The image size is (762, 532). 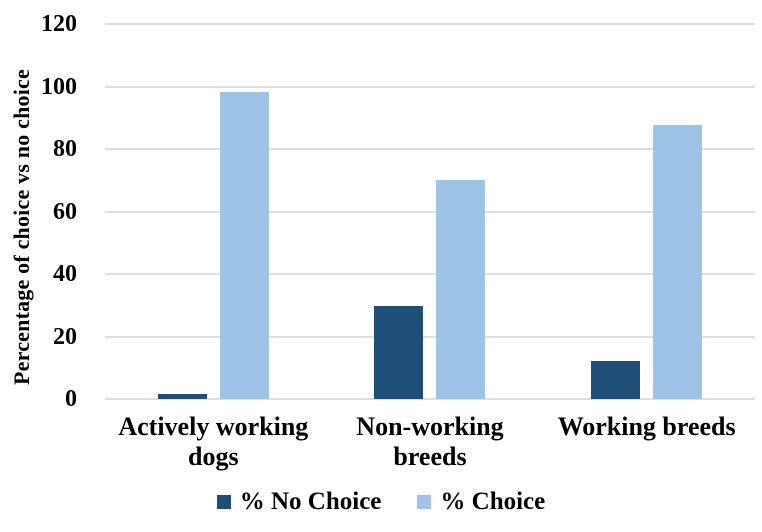 I want to click on y-tick-label: 60, so click(x=65, y=211).